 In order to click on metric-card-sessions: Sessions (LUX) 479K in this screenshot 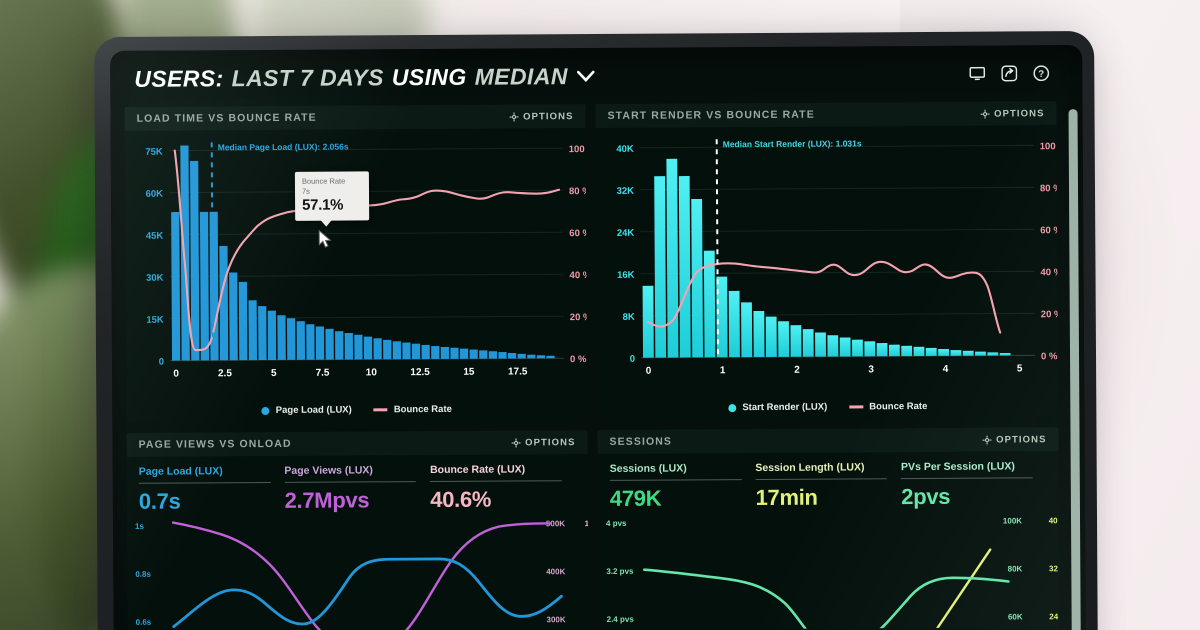, I will do `click(683, 487)`.